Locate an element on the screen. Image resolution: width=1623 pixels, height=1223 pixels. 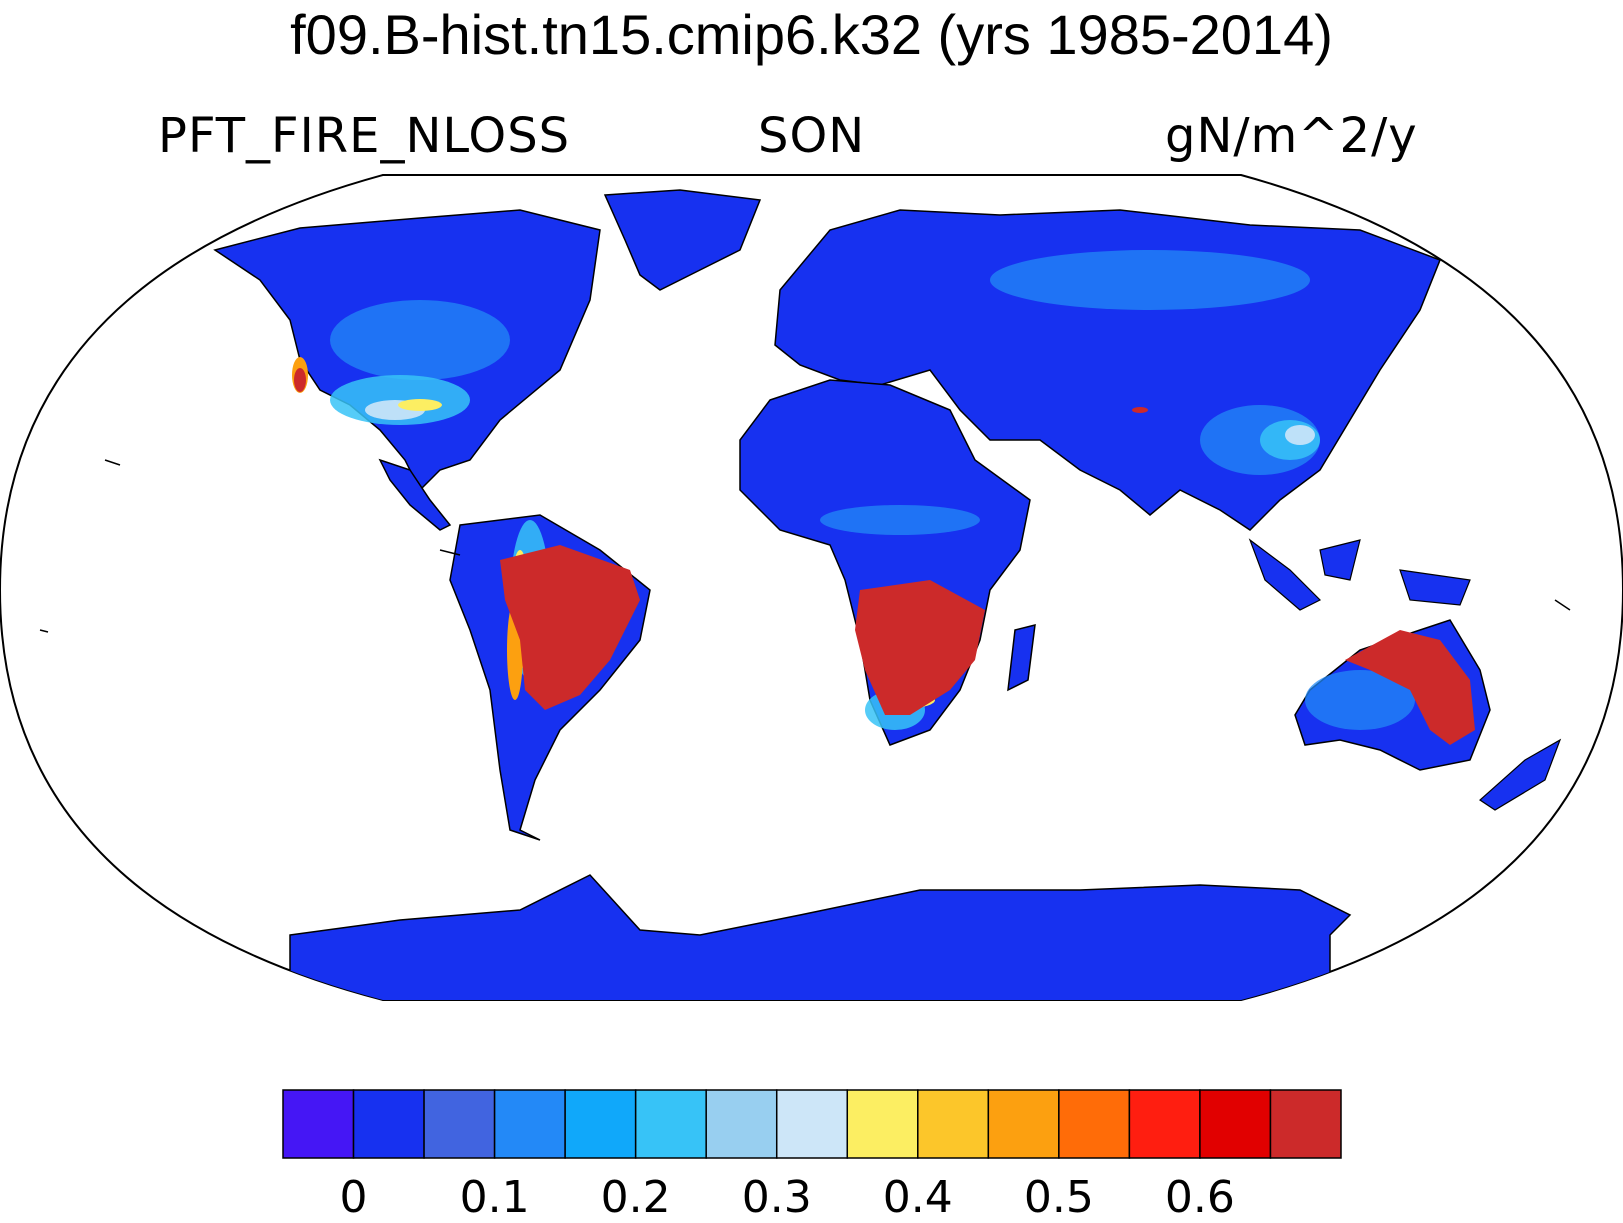
colorbar-tick-label: 0.6 is located at coordinates (1199, 1197).